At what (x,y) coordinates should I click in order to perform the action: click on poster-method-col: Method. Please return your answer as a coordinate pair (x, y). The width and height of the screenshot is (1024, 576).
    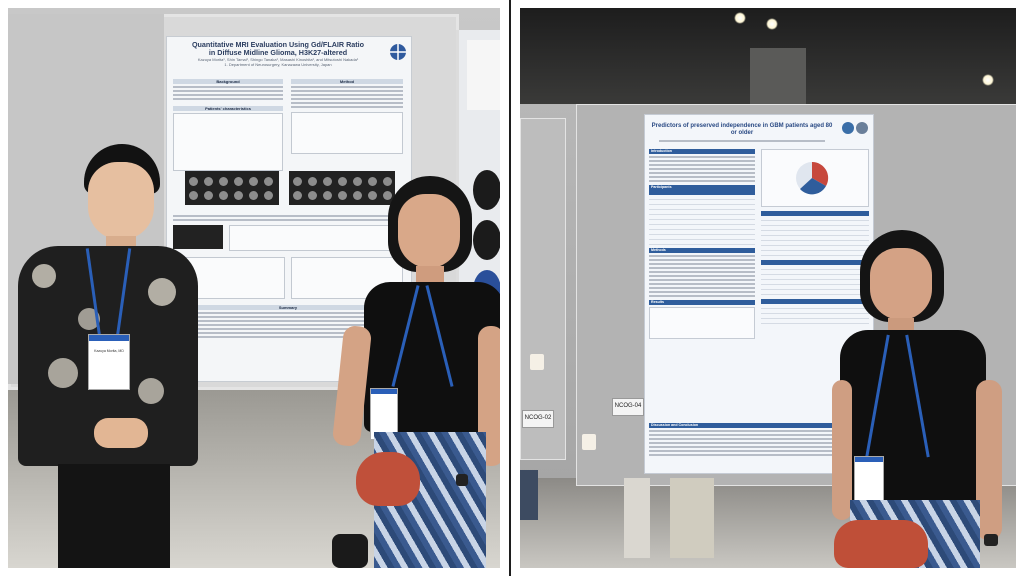
    Looking at the image, I should click on (347, 116).